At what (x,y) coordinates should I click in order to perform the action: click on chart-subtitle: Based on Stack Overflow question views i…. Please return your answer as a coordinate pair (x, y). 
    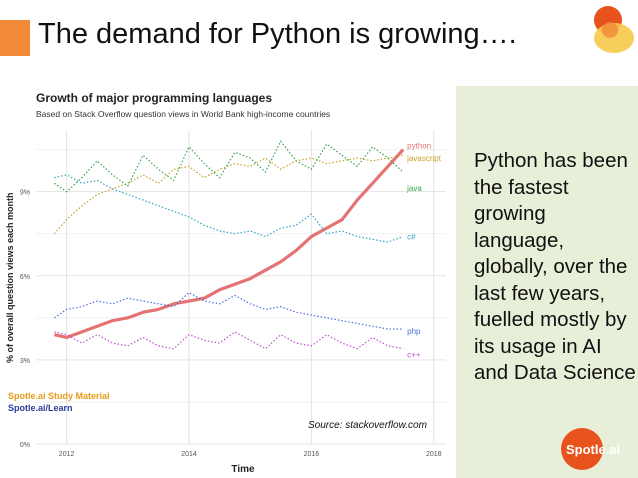
    Looking at the image, I should click on (183, 114).